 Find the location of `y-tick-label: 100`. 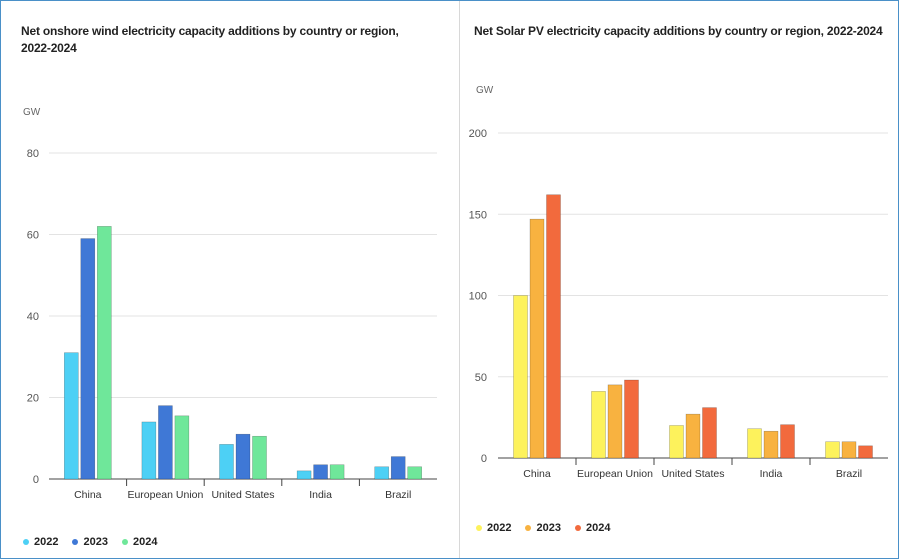

y-tick-label: 100 is located at coordinates (478, 297).